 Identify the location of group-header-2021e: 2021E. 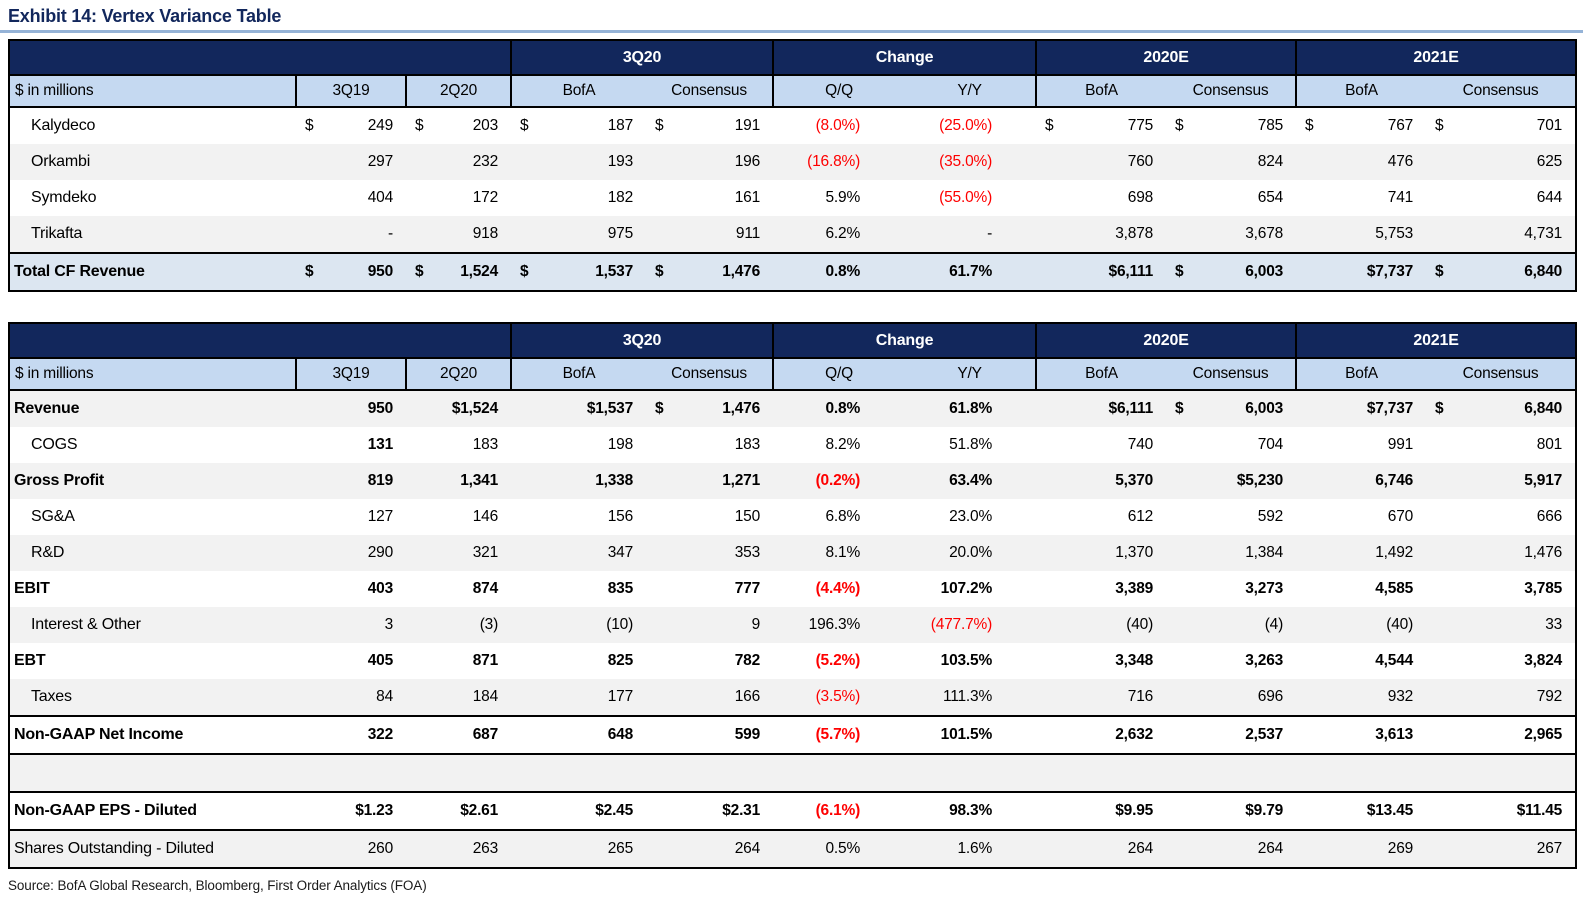
(1436, 340).